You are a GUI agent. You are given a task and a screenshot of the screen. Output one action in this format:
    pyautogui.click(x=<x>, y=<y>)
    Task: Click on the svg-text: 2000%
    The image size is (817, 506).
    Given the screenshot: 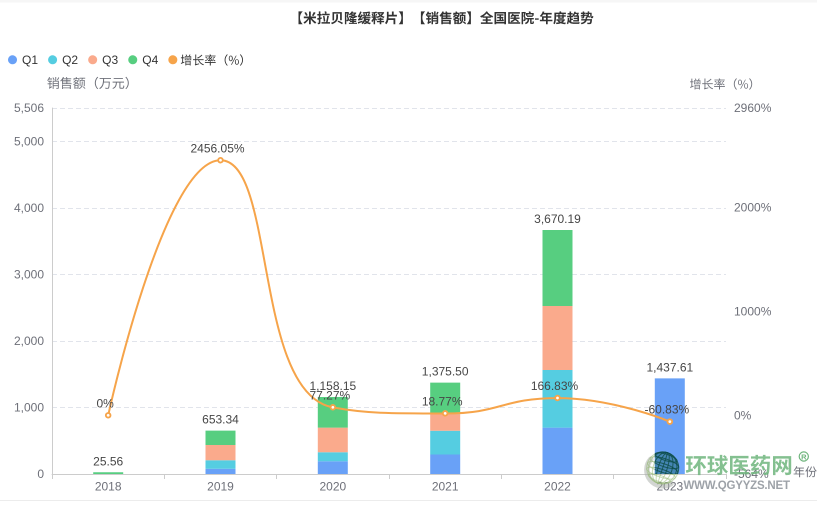 What is the action you would take?
    pyautogui.click(x=753, y=208)
    